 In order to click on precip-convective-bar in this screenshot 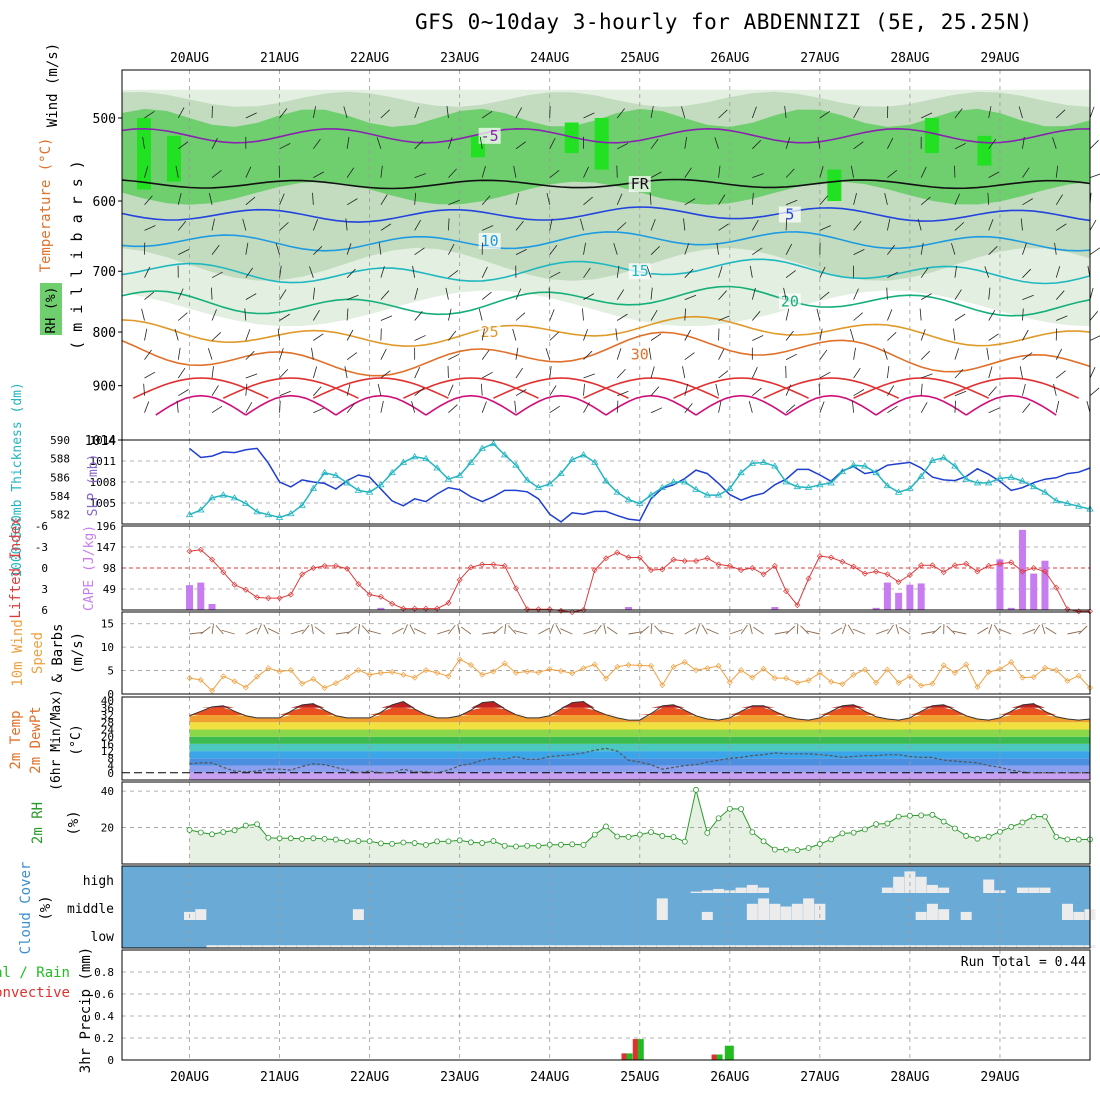, I will do `click(624, 1056)`.